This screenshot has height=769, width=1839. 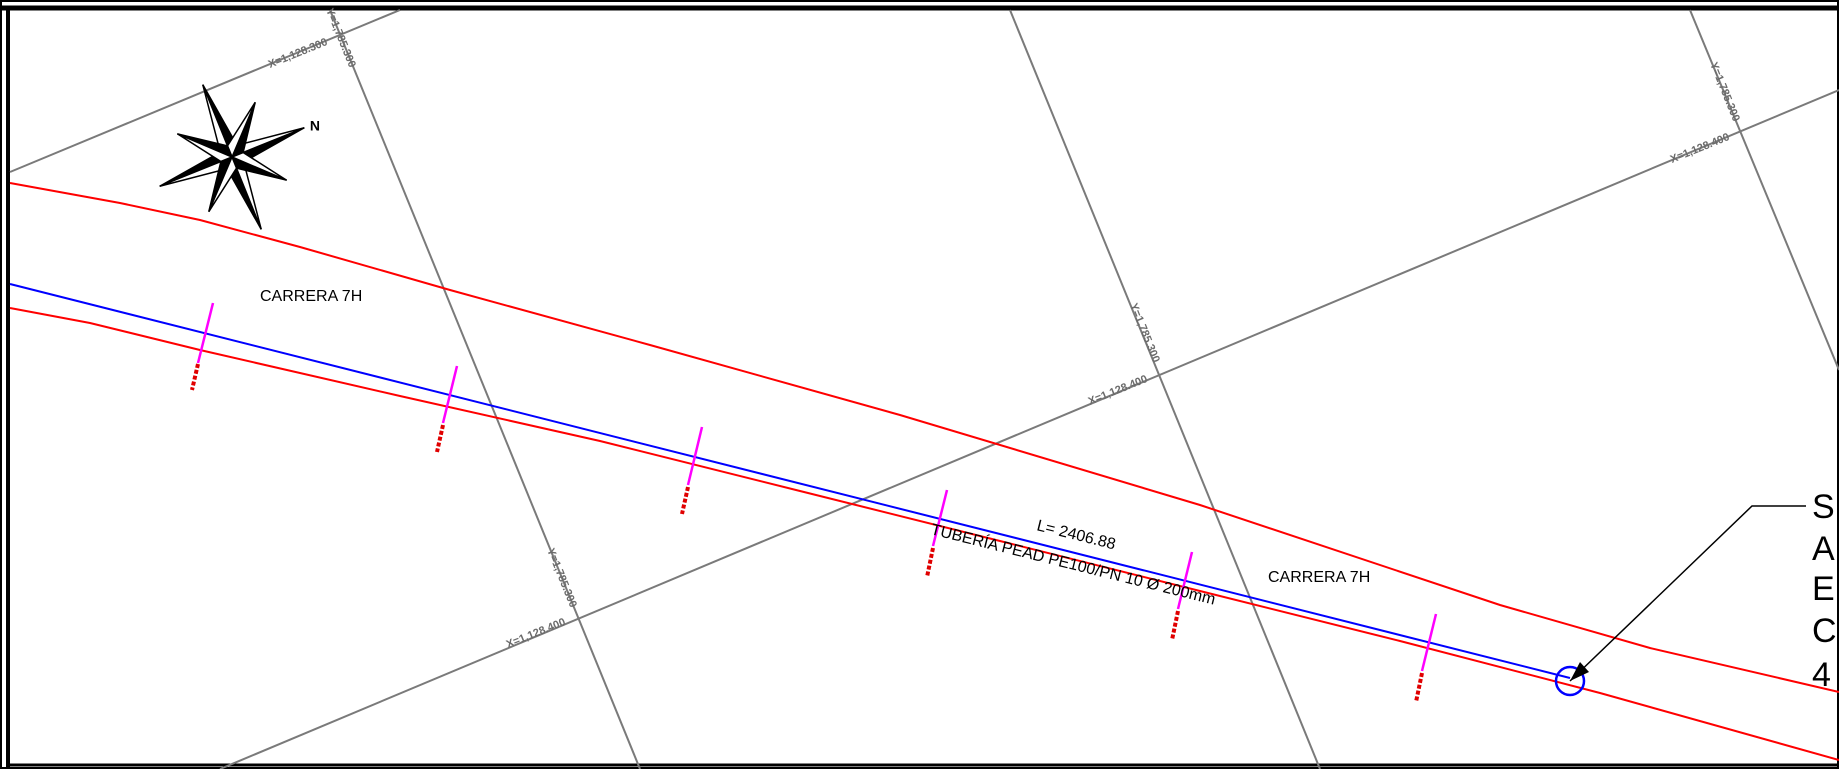 I want to click on grid-label-y-top-right: Y=1,785.300, so click(x=1724, y=92).